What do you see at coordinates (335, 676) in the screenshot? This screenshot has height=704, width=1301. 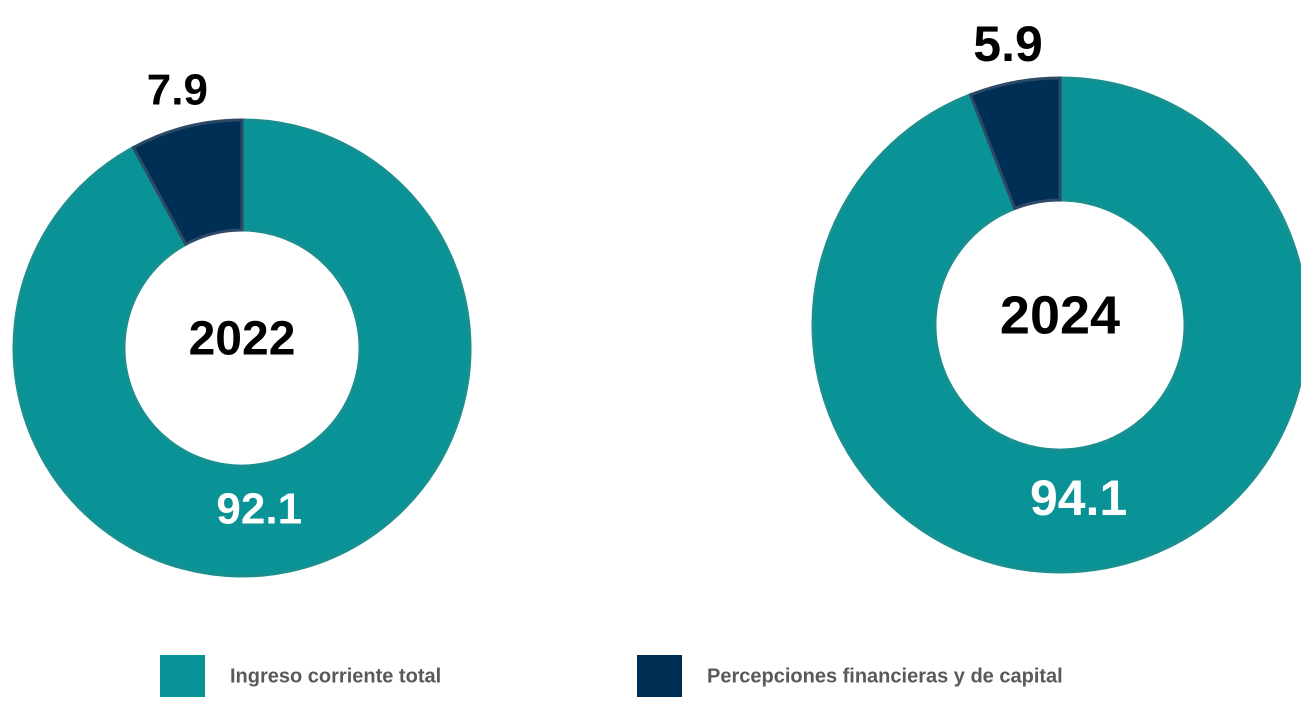 I see `legend-label: Ingreso corriente total` at bounding box center [335, 676].